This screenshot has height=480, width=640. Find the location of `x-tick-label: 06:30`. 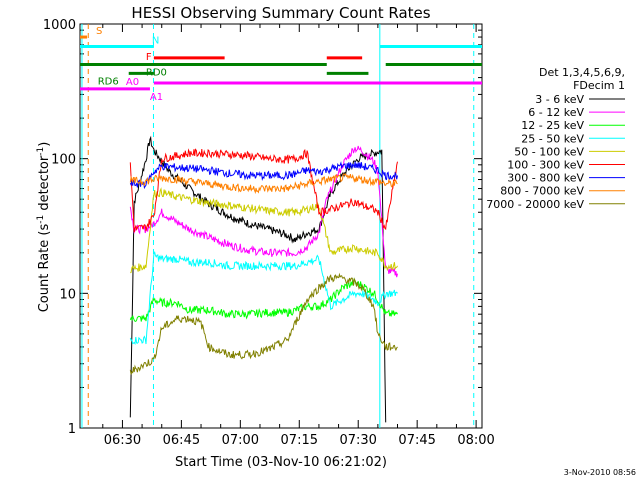

x-tick-label: 06:30 is located at coordinates (122, 440).